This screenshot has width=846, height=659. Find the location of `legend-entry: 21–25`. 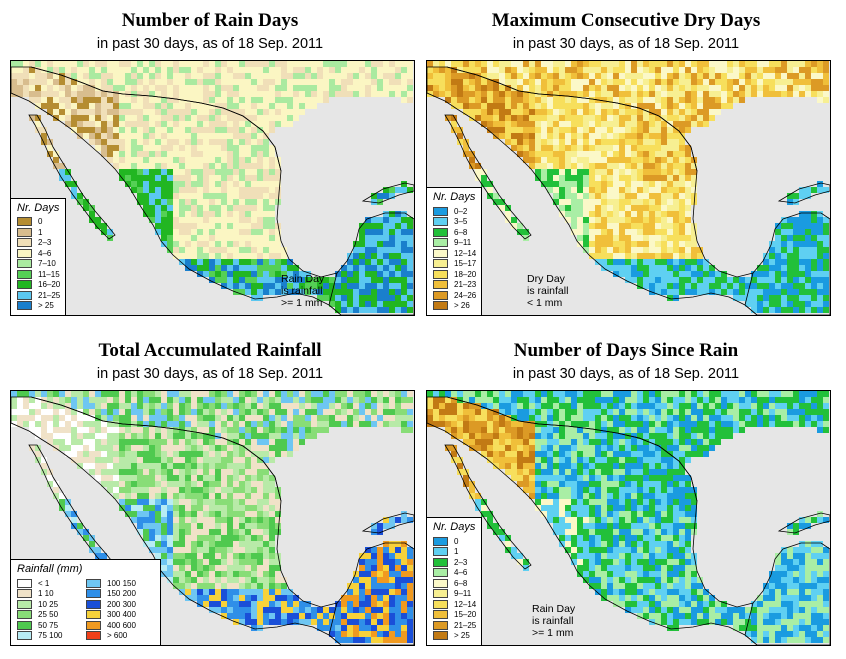

legend-entry: 21–25 is located at coordinates (454, 625).